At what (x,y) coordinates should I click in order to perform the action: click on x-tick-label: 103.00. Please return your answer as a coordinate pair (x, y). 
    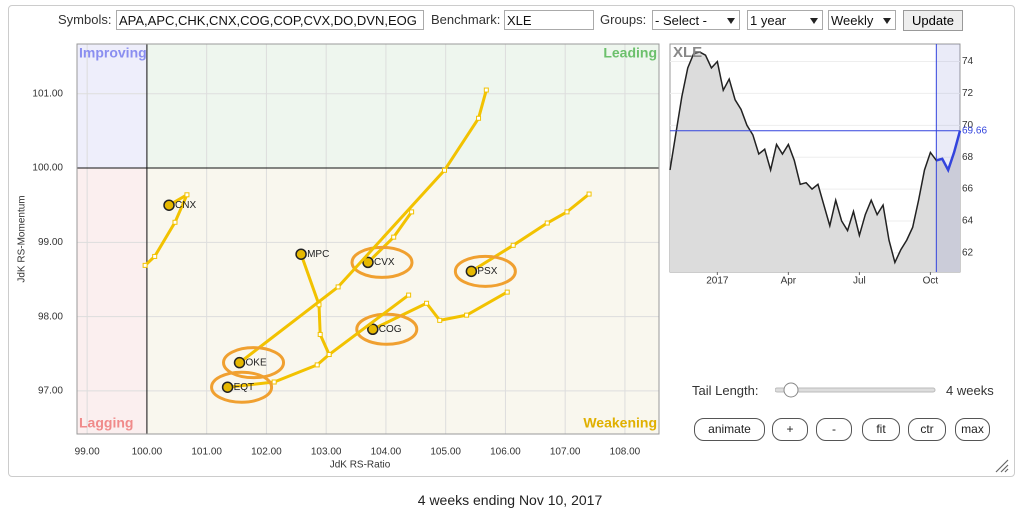
    Looking at the image, I should click on (326, 452).